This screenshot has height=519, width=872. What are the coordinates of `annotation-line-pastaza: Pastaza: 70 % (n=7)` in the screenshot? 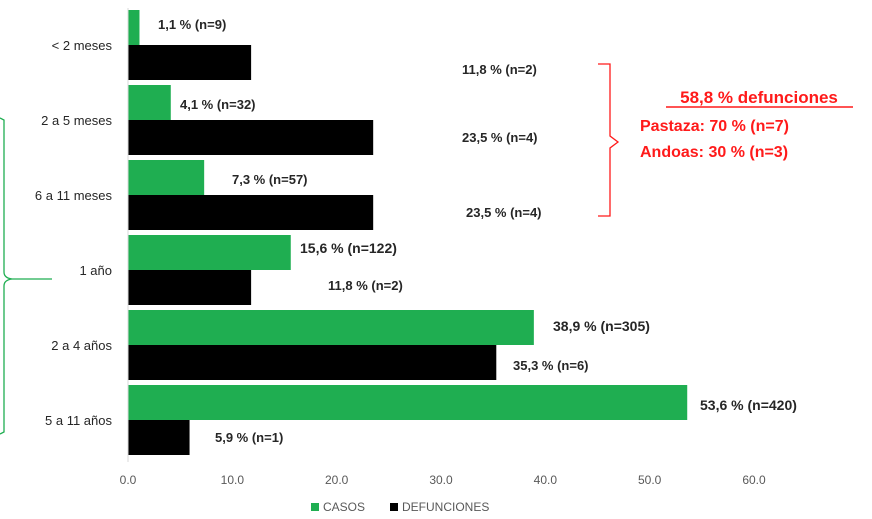 It's located at (714, 126).